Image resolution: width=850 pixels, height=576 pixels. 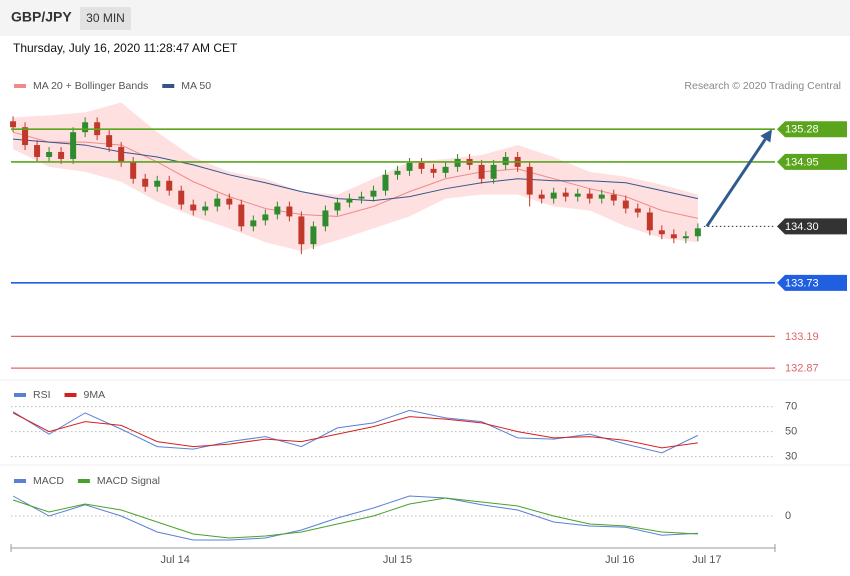 I want to click on y-tick-label: 0, so click(x=788, y=516).